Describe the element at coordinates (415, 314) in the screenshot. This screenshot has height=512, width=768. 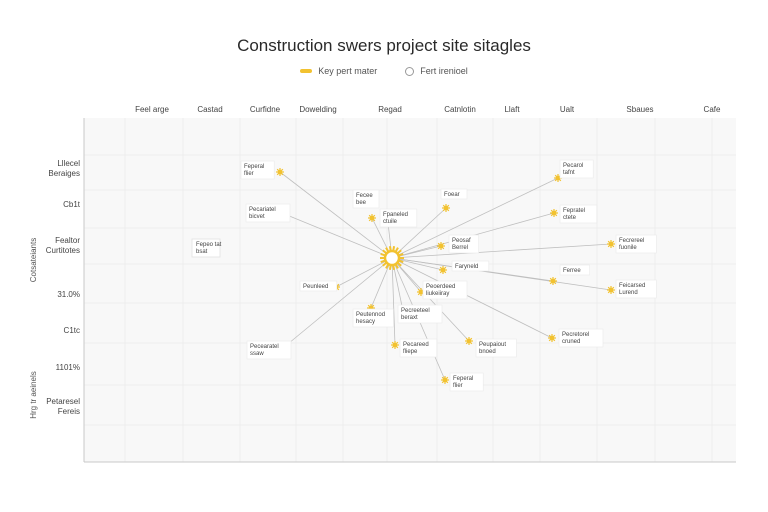
I see `node-label: Pecreeteel beraxt` at that location.